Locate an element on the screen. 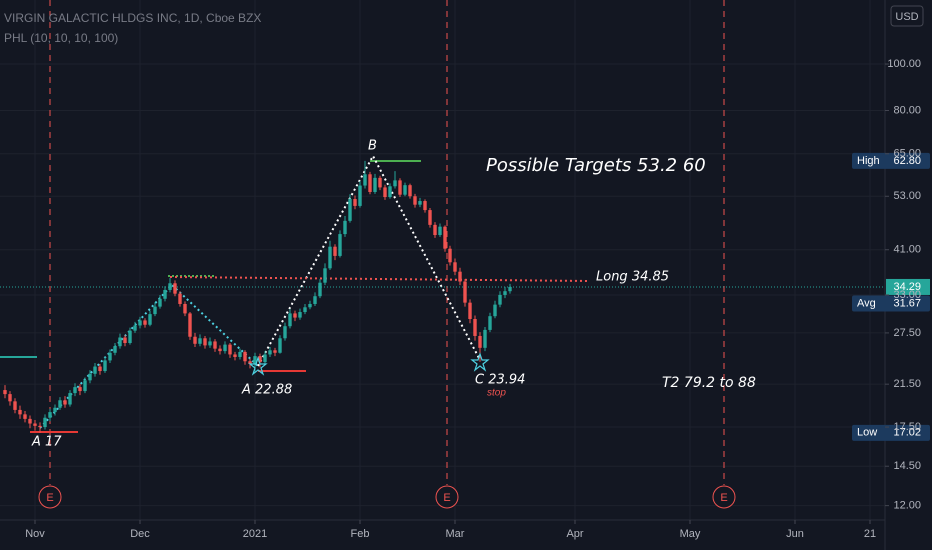 Image resolution: width=932 pixels, height=550 pixels. indicator-label: PHL (10, 10, 10, 100) is located at coordinates (61, 38).